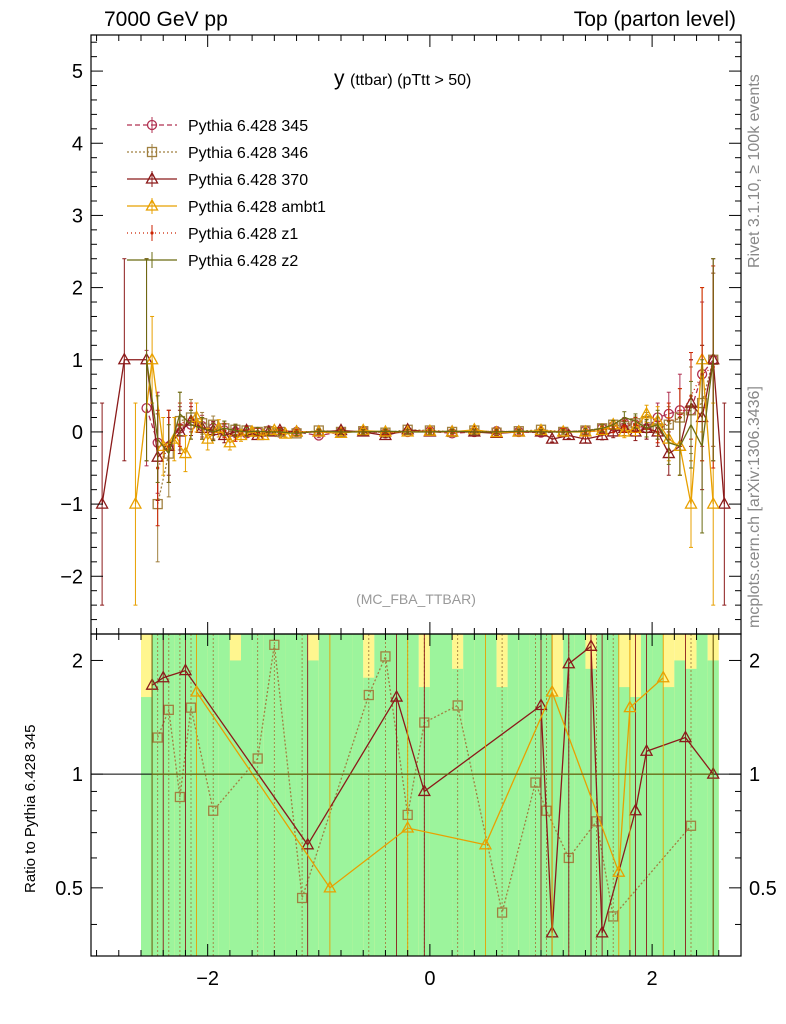  I want to click on legend-label: Pythia 6.428 ambt1, so click(257, 207).